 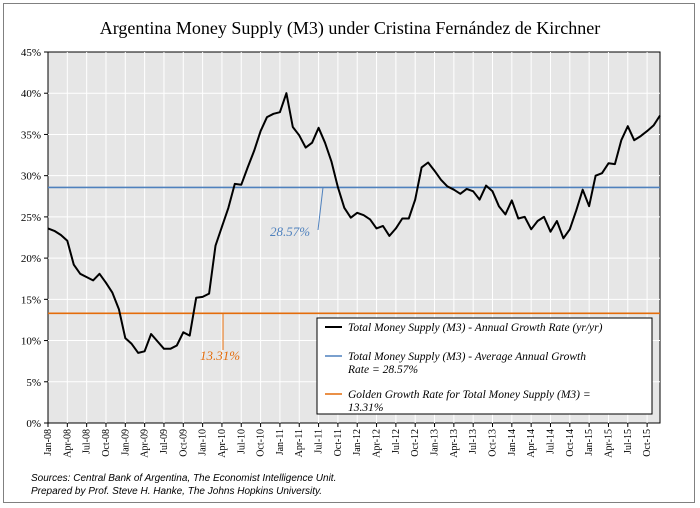 I want to click on x-tick-label: Jan-09, so click(x=125, y=442).